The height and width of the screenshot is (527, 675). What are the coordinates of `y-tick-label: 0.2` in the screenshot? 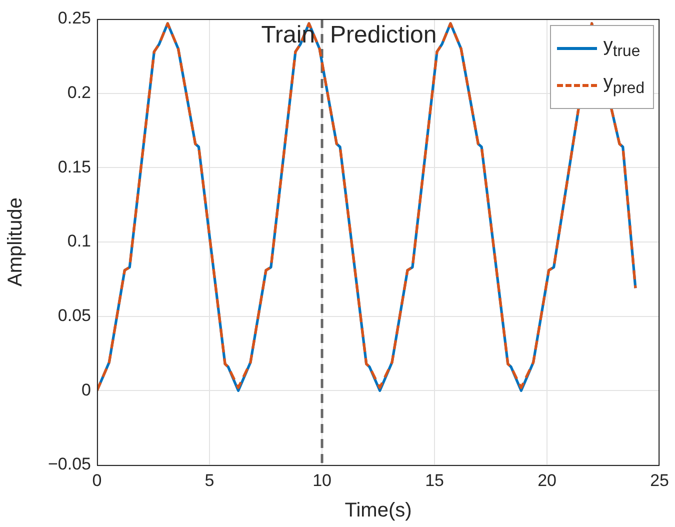 It's located at (79, 92).